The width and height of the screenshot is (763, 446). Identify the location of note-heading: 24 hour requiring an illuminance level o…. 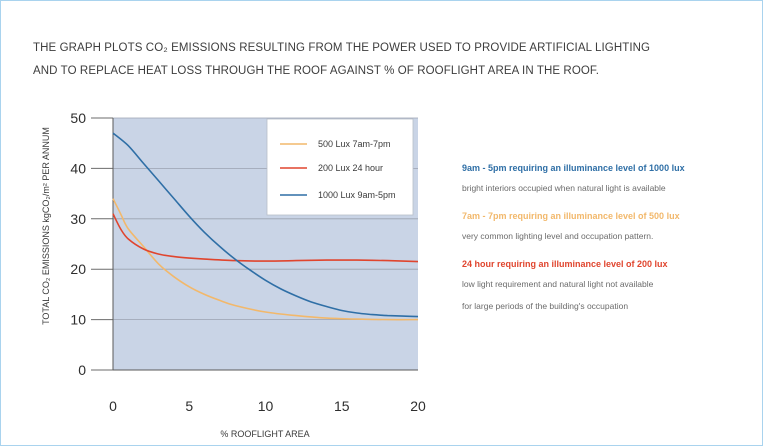
(565, 264).